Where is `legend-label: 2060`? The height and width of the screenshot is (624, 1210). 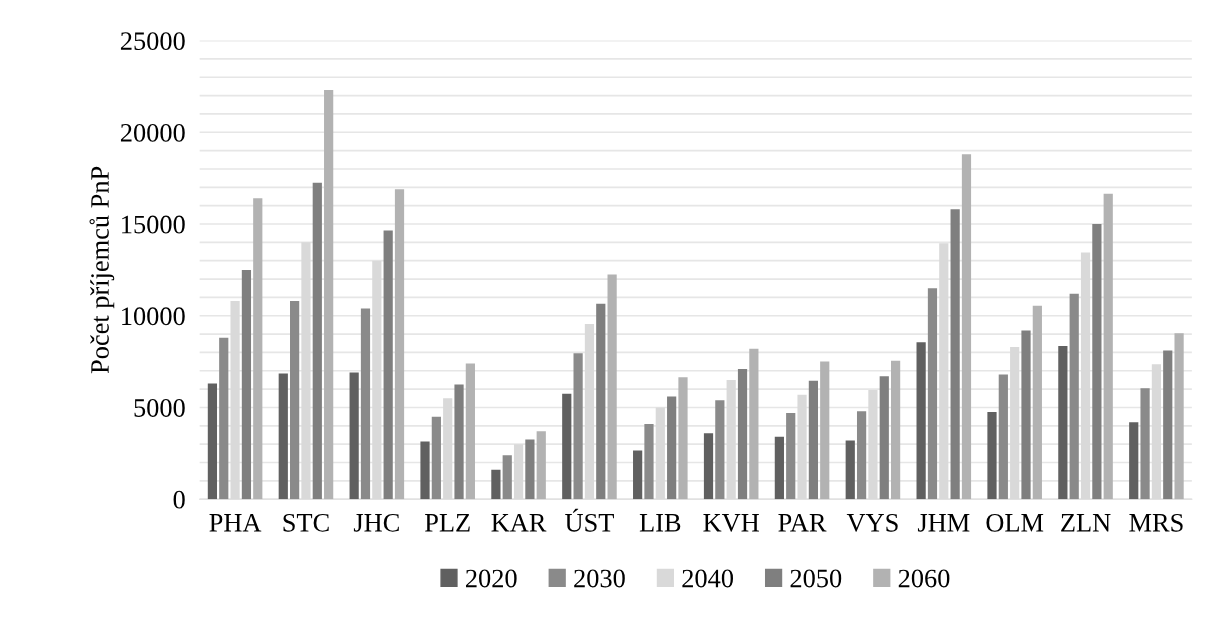
legend-label: 2060 is located at coordinates (924, 578).